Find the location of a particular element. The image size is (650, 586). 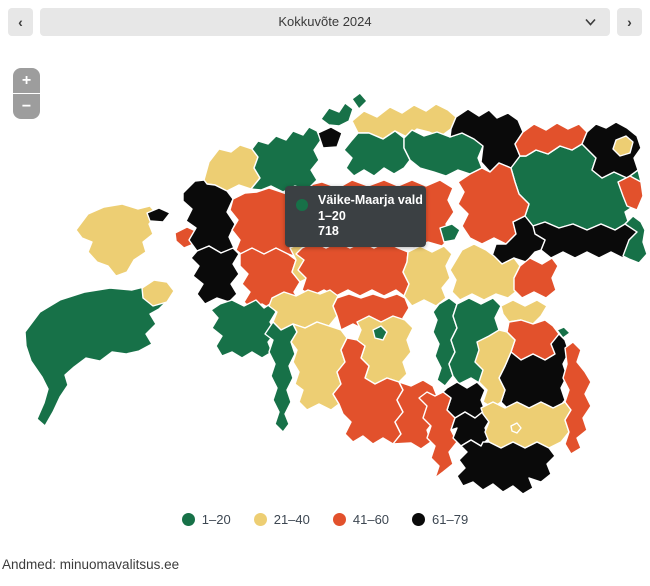

map-legend: 1–20 21–40 41–60 61–79 is located at coordinates (325, 519).